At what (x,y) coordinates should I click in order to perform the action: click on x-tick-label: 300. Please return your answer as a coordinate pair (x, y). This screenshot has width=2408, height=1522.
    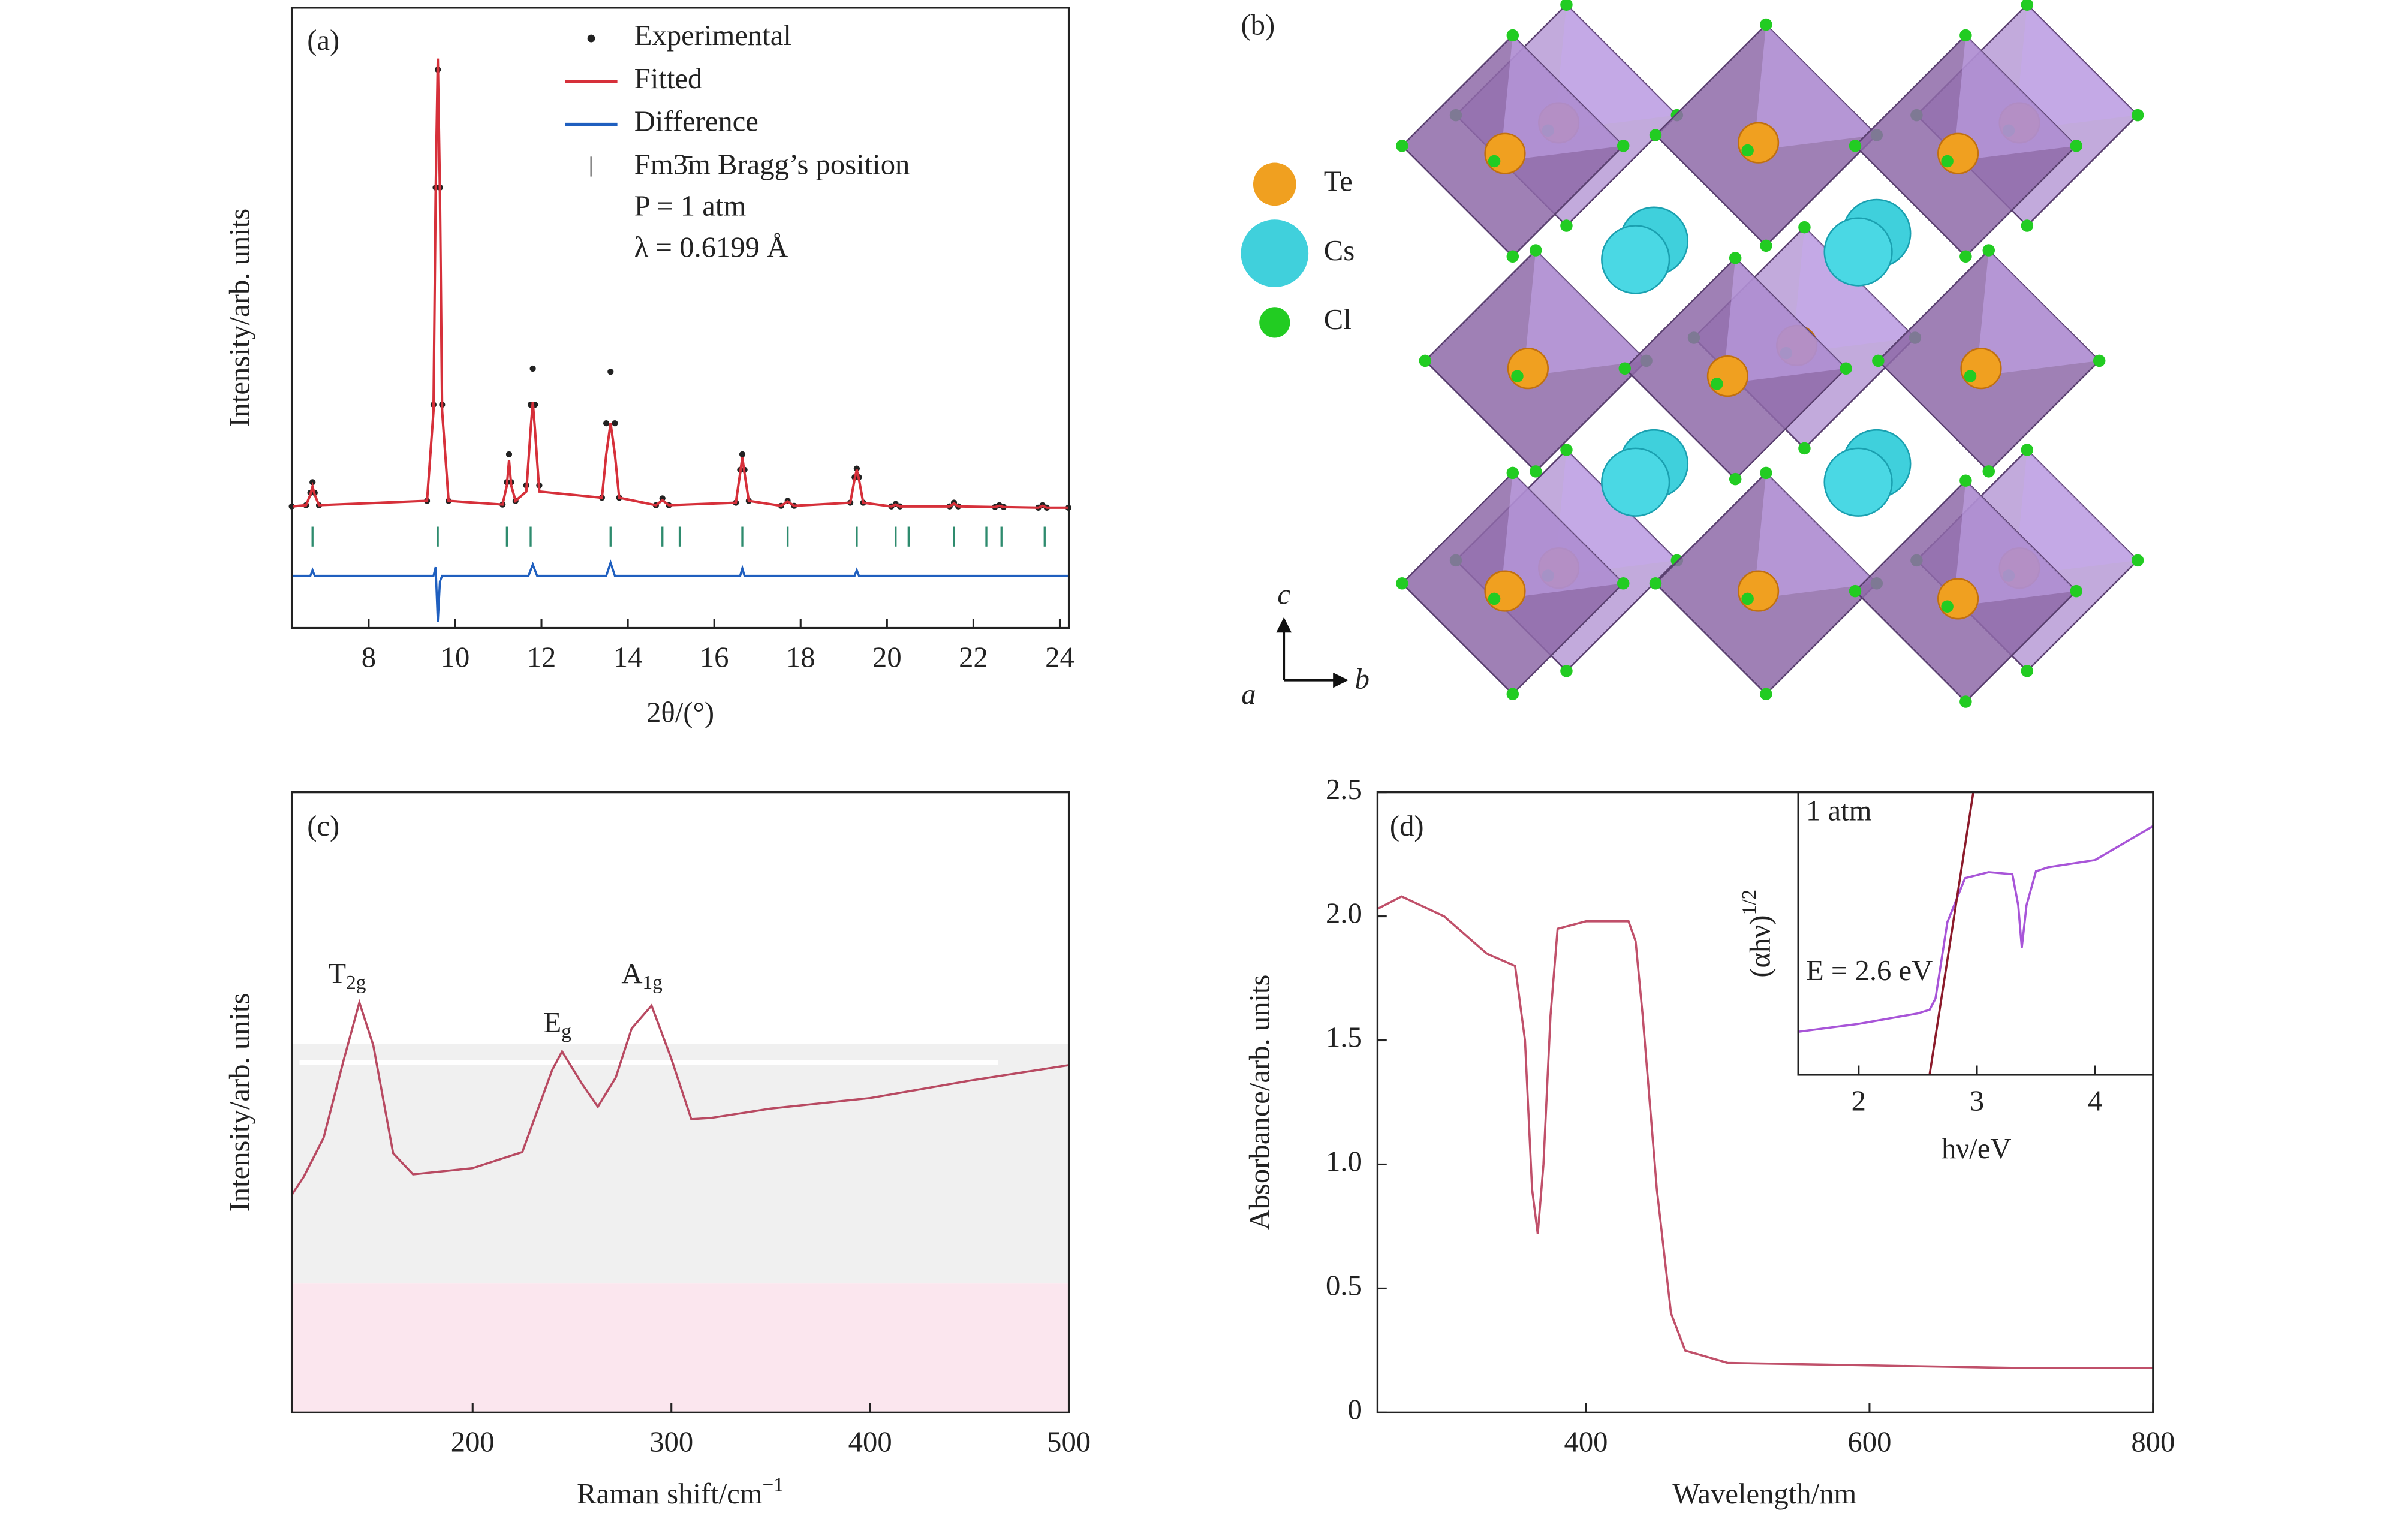
    Looking at the image, I should click on (671, 1441).